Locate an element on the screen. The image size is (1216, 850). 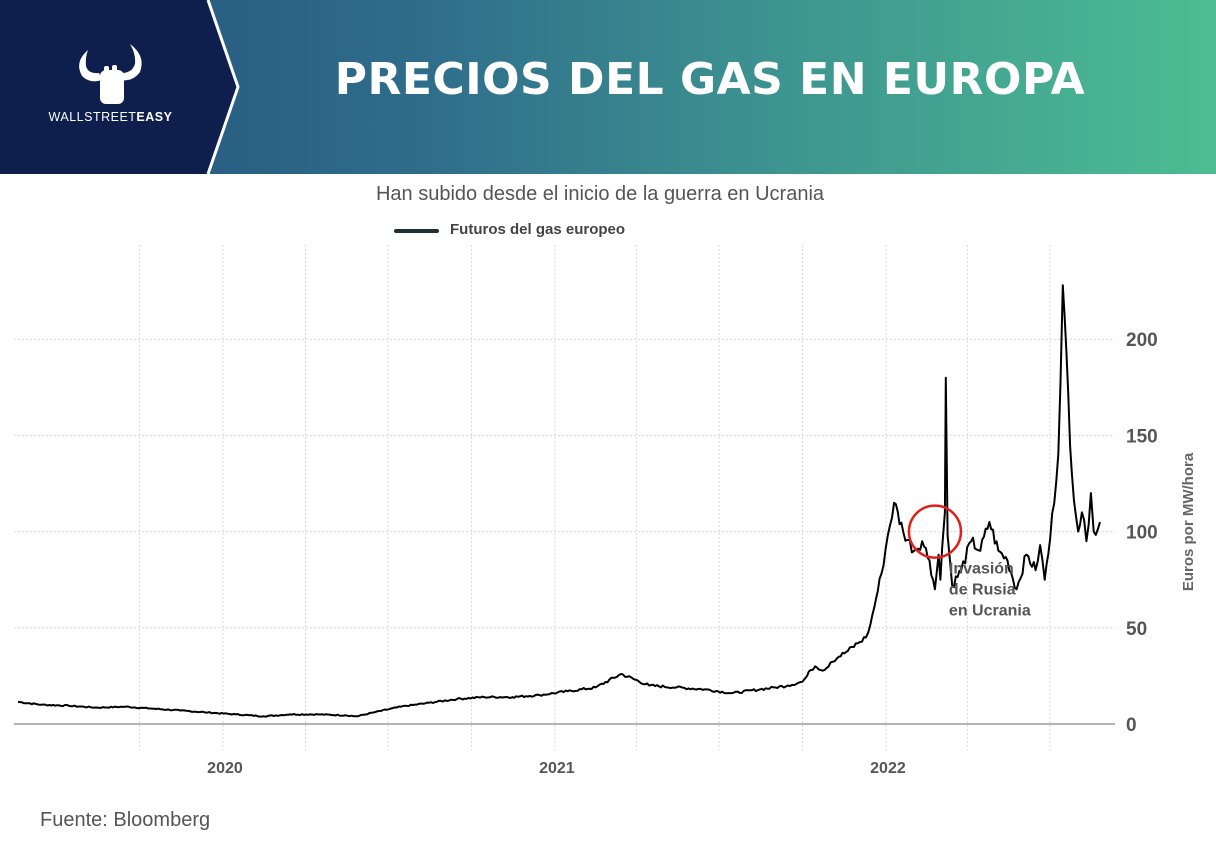
logo: WALLSTREETEASY is located at coordinates (120, 87).